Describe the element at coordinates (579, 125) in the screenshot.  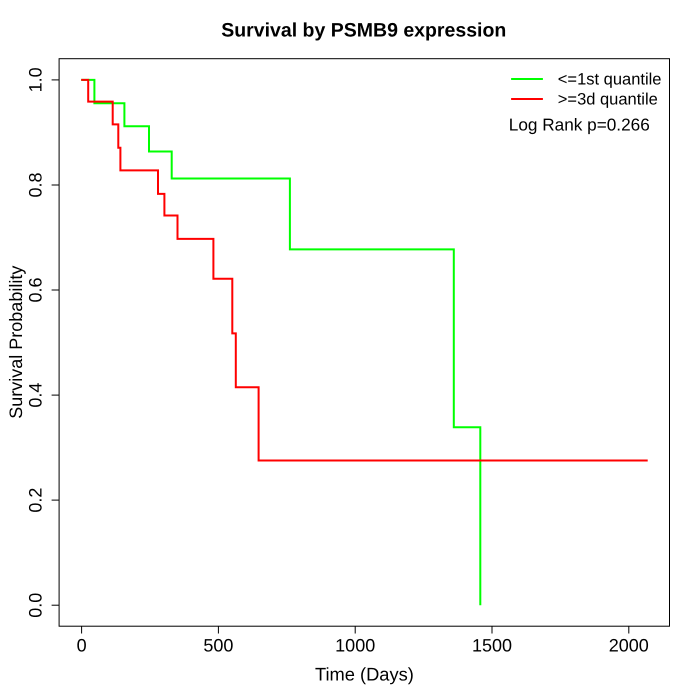
I see `svg-text: Log Rank p=0.266` at that location.